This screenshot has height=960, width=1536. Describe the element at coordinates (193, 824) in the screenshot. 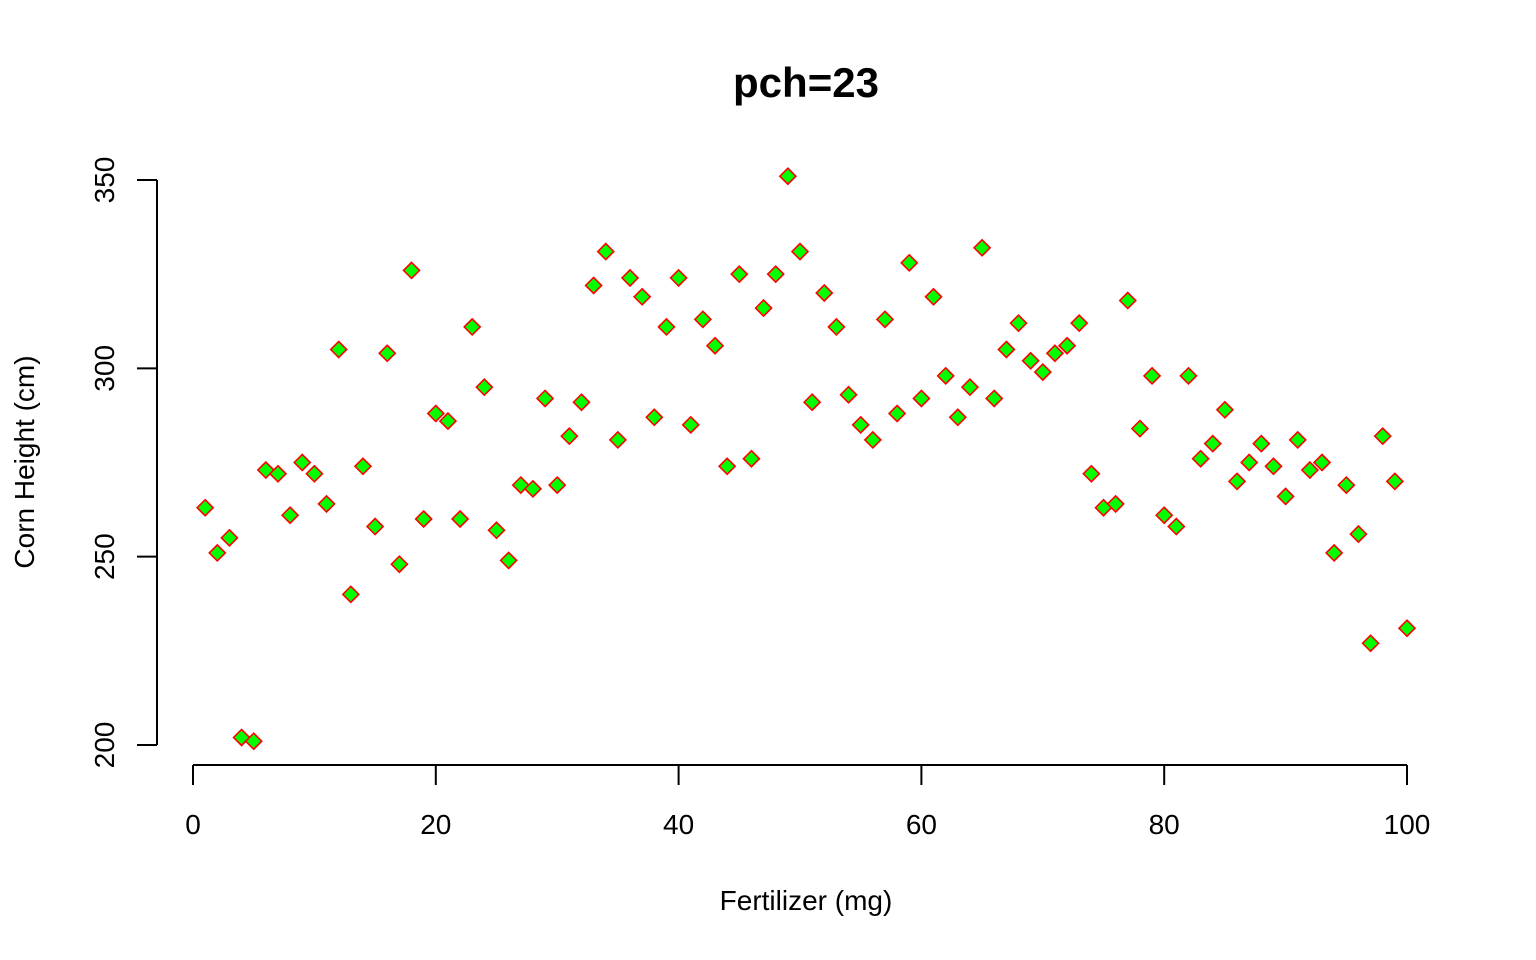

I see `x-tick-label: 0` at that location.